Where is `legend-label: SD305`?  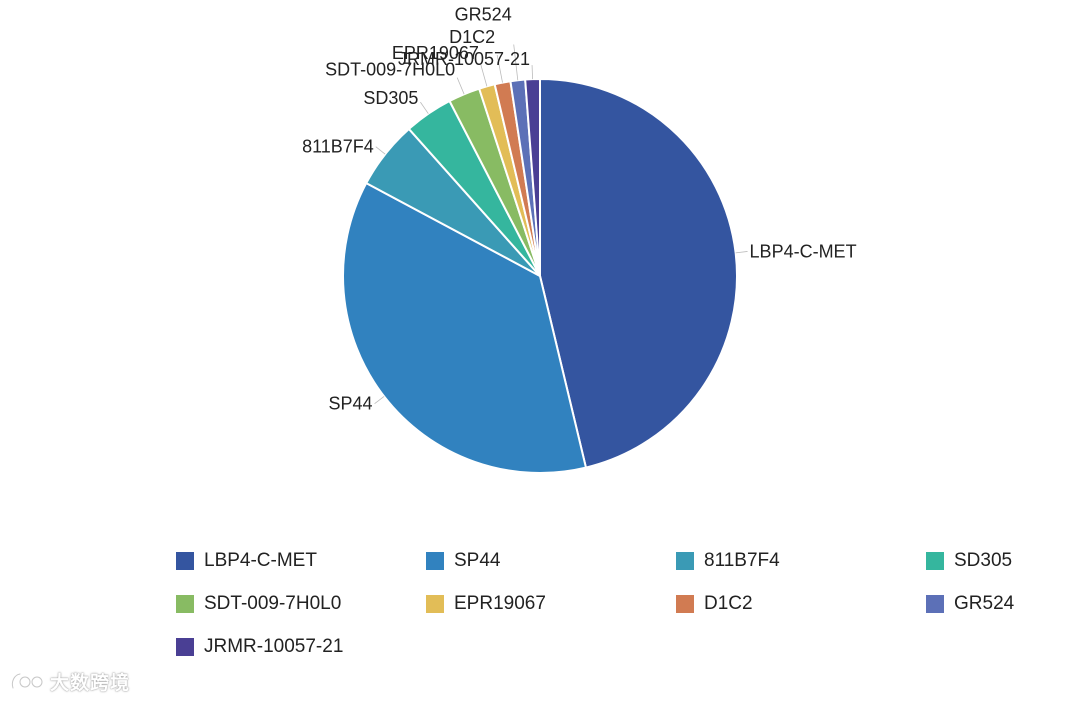
legend-label: SD305 is located at coordinates (983, 560).